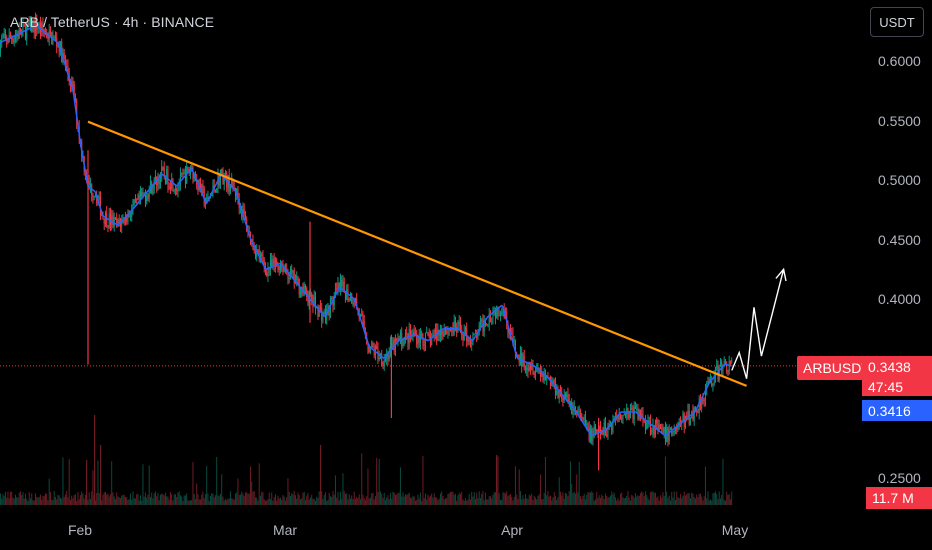 This screenshot has width=932, height=550. I want to click on volume-spike, so click(321, 475).